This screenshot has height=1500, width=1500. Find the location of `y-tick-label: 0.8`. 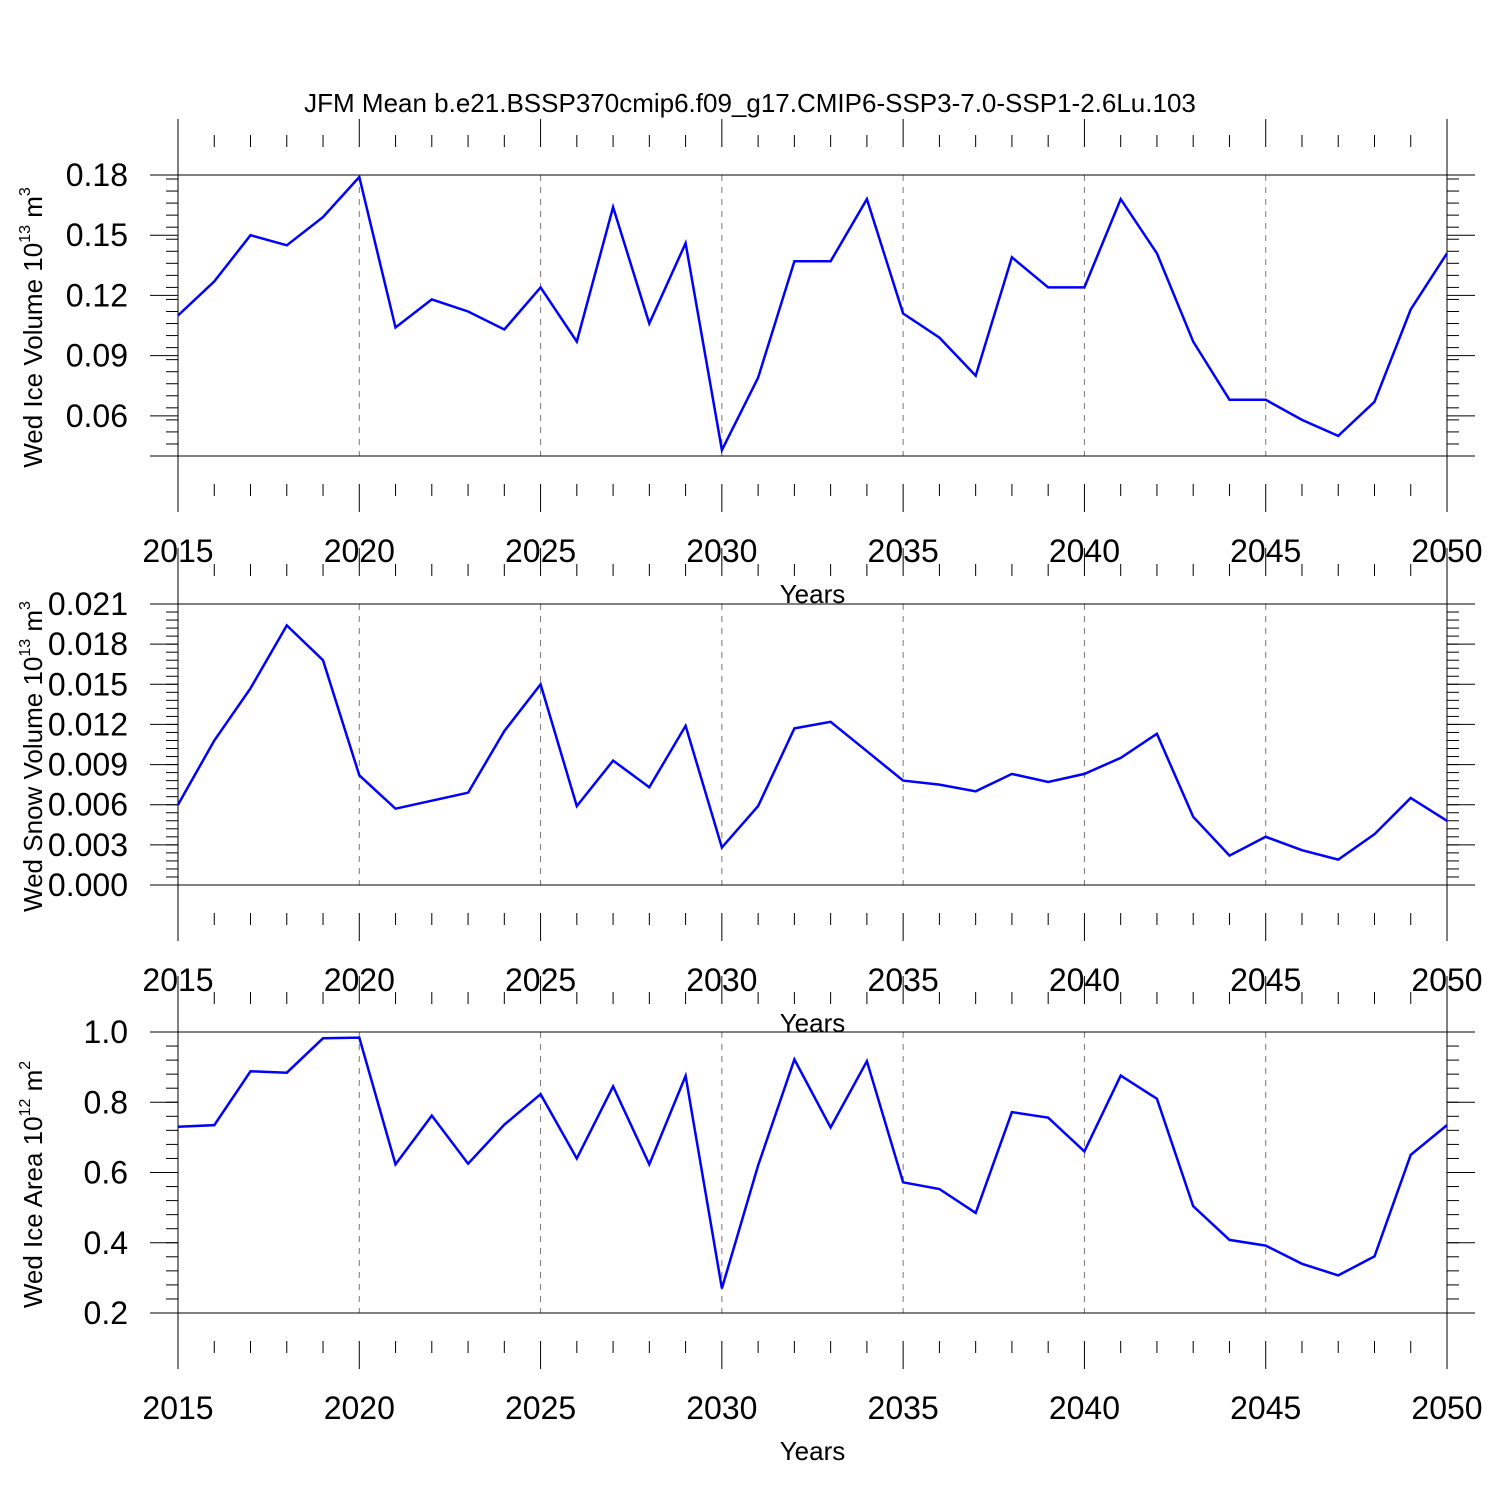

y-tick-label: 0.8 is located at coordinates (106, 1102).